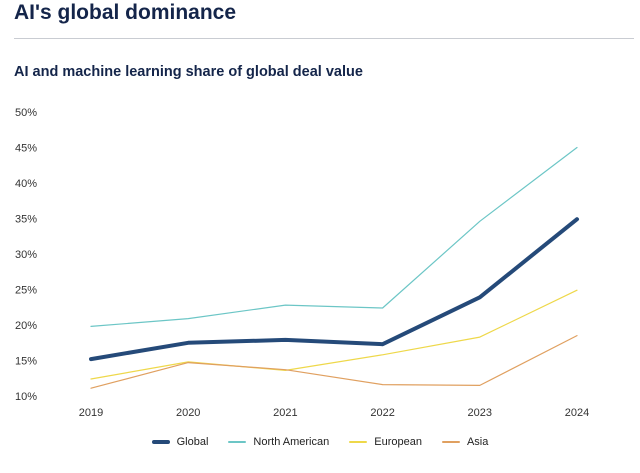  I want to click on y-tick-label: 10%, so click(26, 397).